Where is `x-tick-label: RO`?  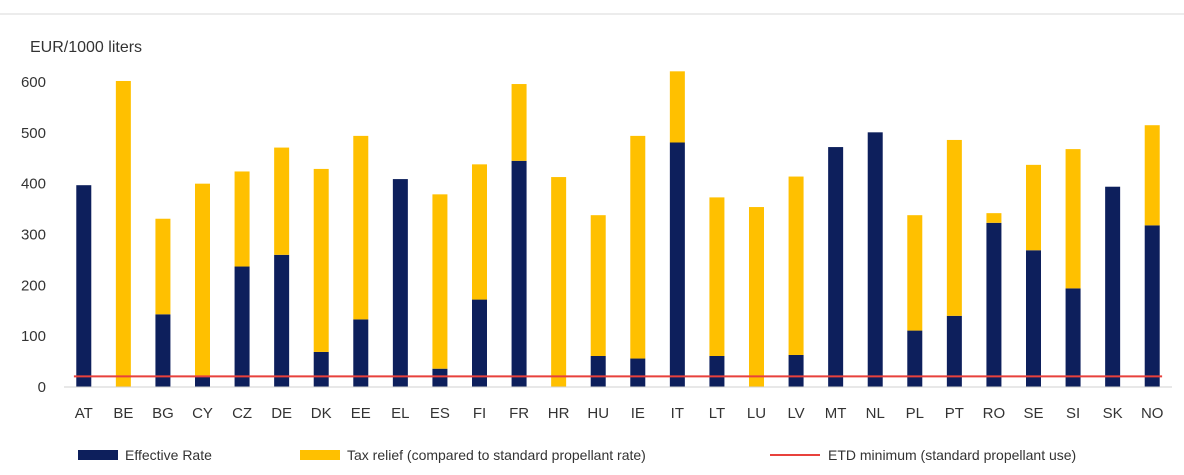
x-tick-label: RO is located at coordinates (994, 413).